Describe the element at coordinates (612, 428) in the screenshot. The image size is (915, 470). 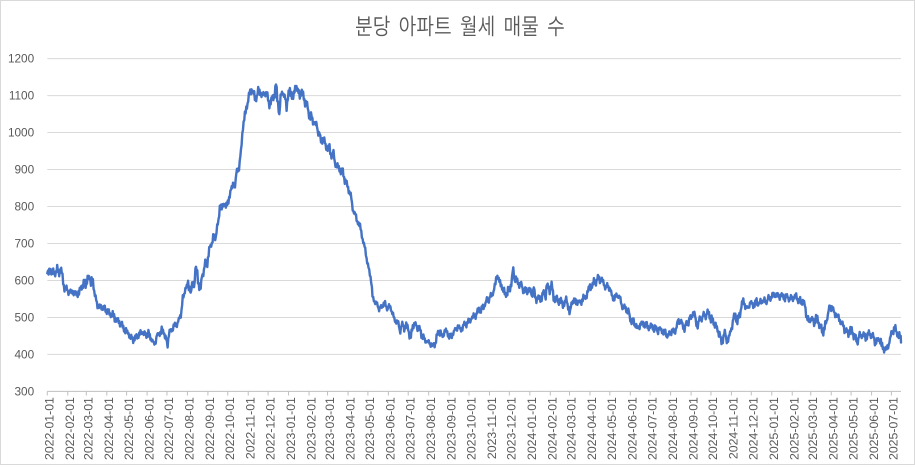
I see `svg-text: 2024-05-01` at that location.